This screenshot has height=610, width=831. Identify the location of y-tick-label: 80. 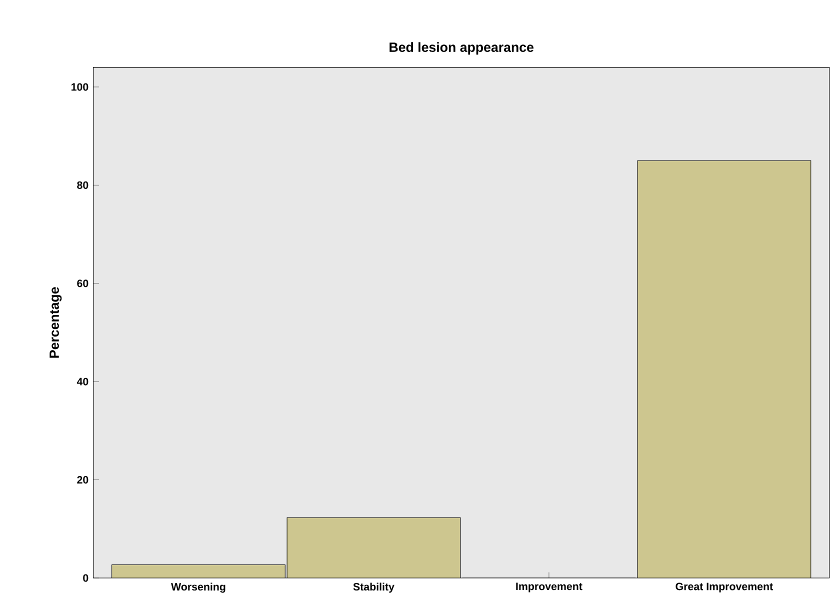
(82, 185).